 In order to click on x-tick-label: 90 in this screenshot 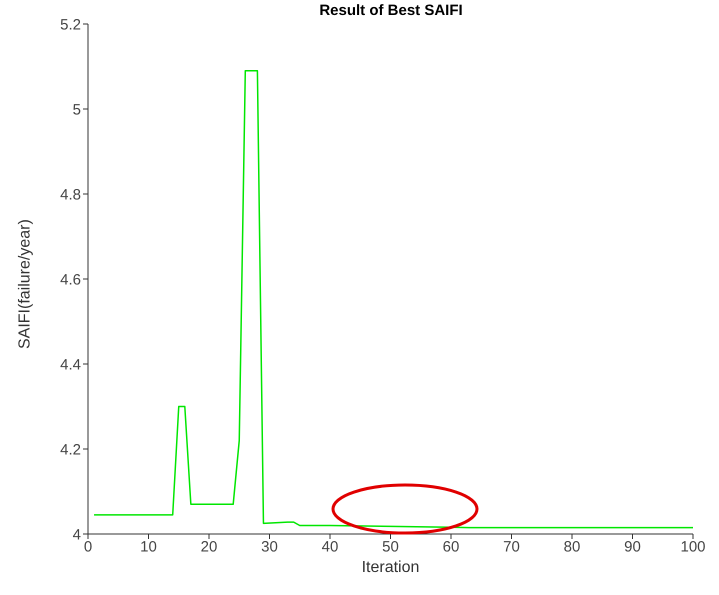, I will do `click(632, 547)`.